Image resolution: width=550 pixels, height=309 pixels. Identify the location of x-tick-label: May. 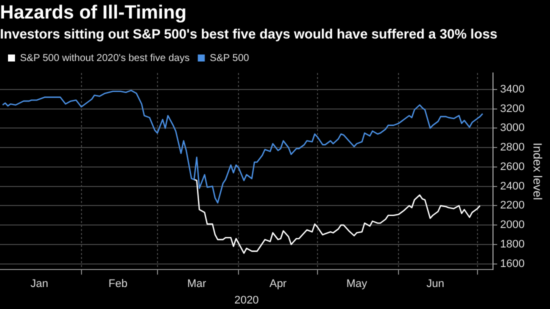
(357, 284).